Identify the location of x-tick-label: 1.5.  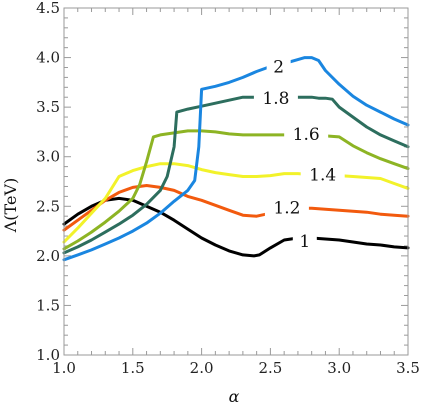
(133, 368).